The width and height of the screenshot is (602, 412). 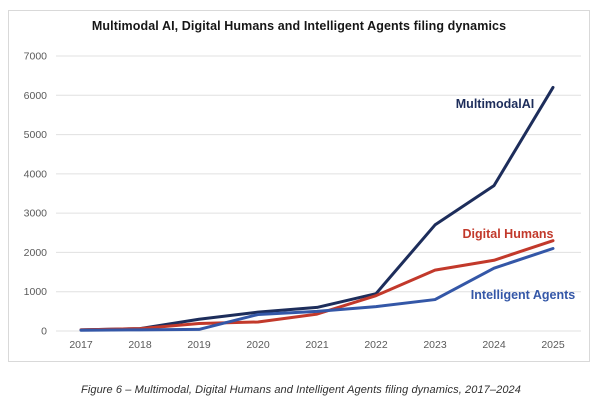 I want to click on svg-text: 1000, so click(x=36, y=292).